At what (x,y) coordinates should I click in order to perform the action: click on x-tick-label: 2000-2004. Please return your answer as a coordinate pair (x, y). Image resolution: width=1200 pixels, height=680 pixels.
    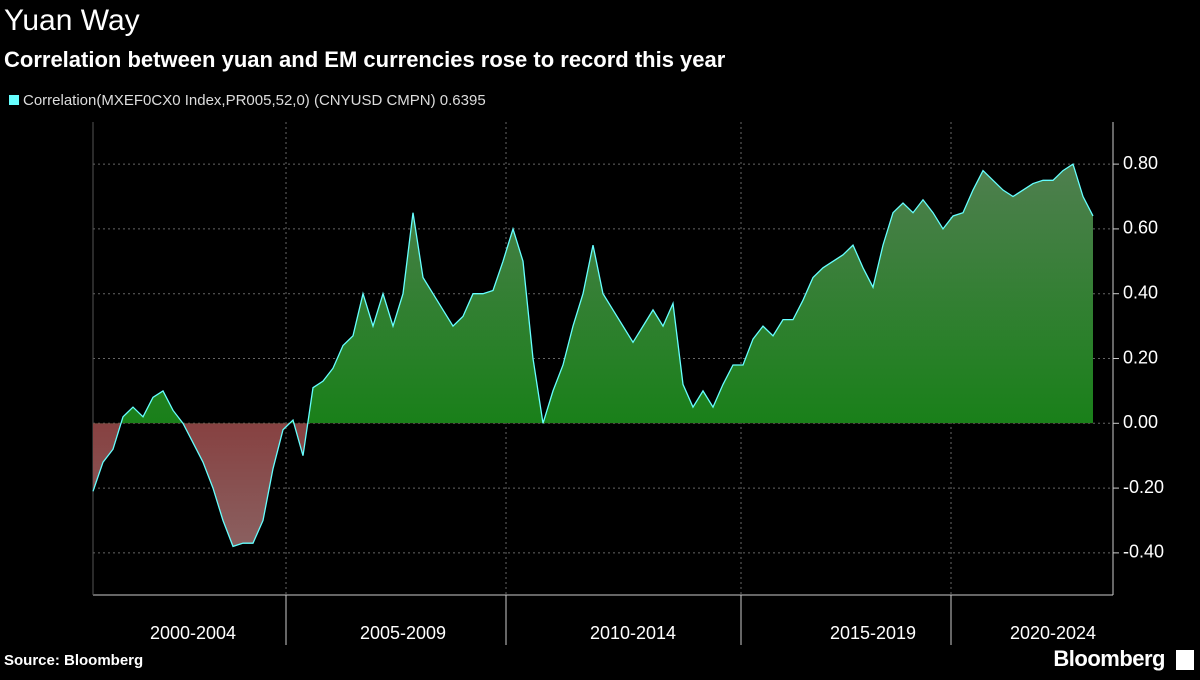
    Looking at the image, I should click on (193, 633).